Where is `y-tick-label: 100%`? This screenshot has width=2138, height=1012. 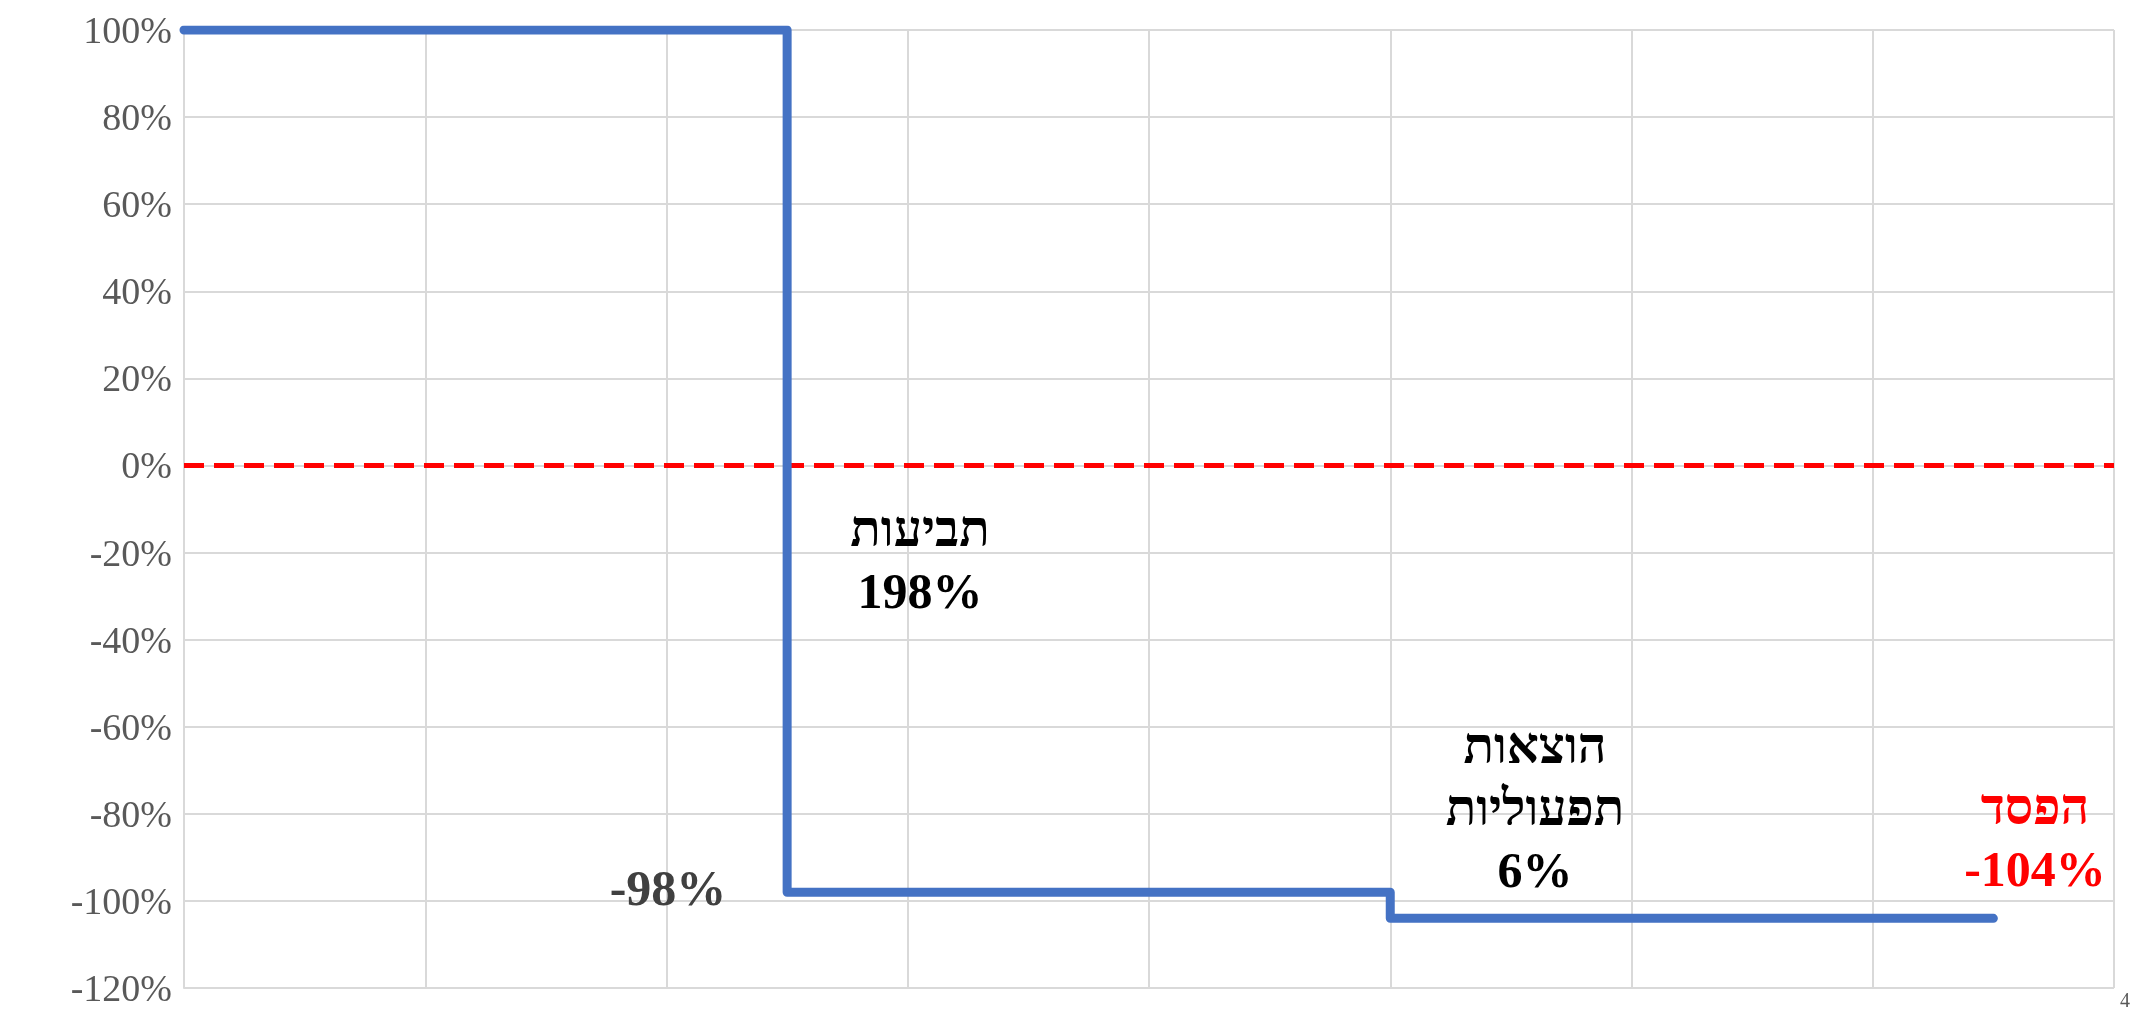
y-tick-label: 100% is located at coordinates (127, 30).